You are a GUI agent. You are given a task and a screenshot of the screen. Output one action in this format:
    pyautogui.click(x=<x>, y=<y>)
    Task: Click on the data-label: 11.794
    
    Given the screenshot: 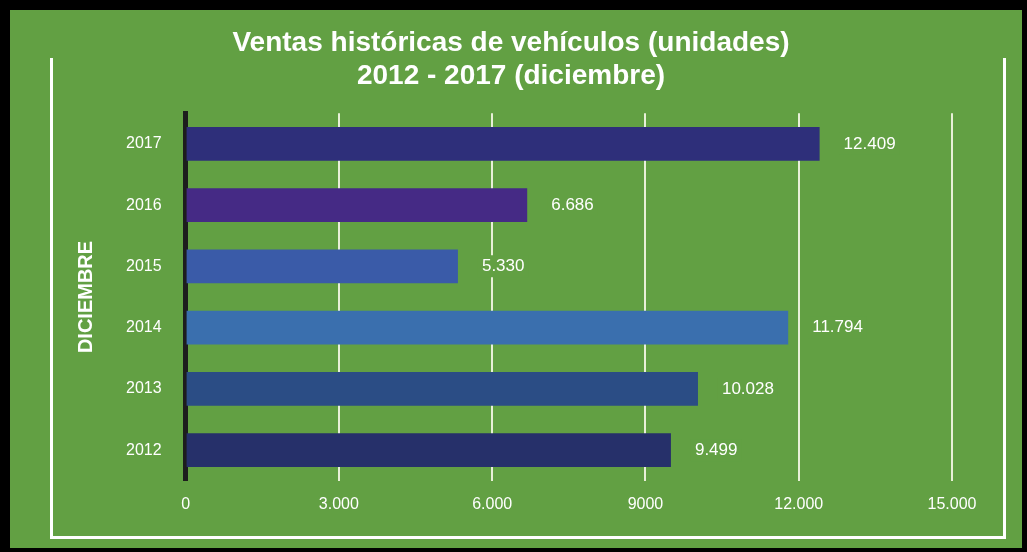 What is the action you would take?
    pyautogui.click(x=837, y=327)
    